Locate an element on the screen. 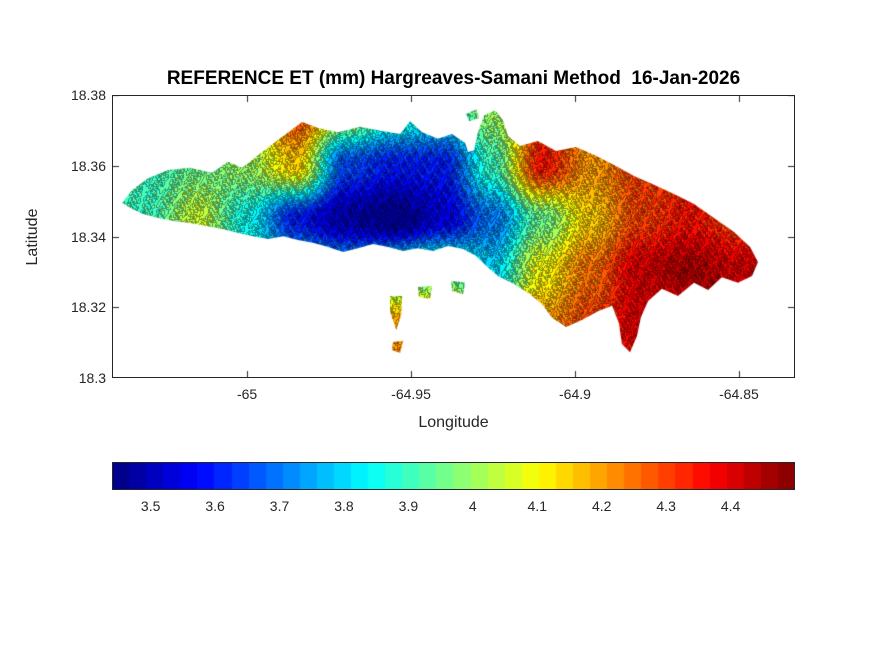  colorbar-tick-label: 4.4 is located at coordinates (730, 506).